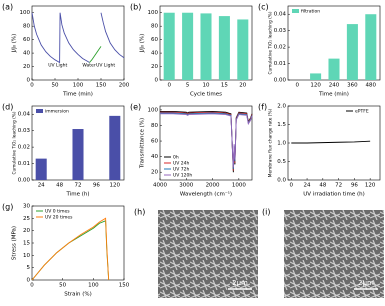 This screenshot has width=385, height=306. Describe the element at coordinates (26, 244) in the screenshot. I see `y-tick-label: 15` at that location.